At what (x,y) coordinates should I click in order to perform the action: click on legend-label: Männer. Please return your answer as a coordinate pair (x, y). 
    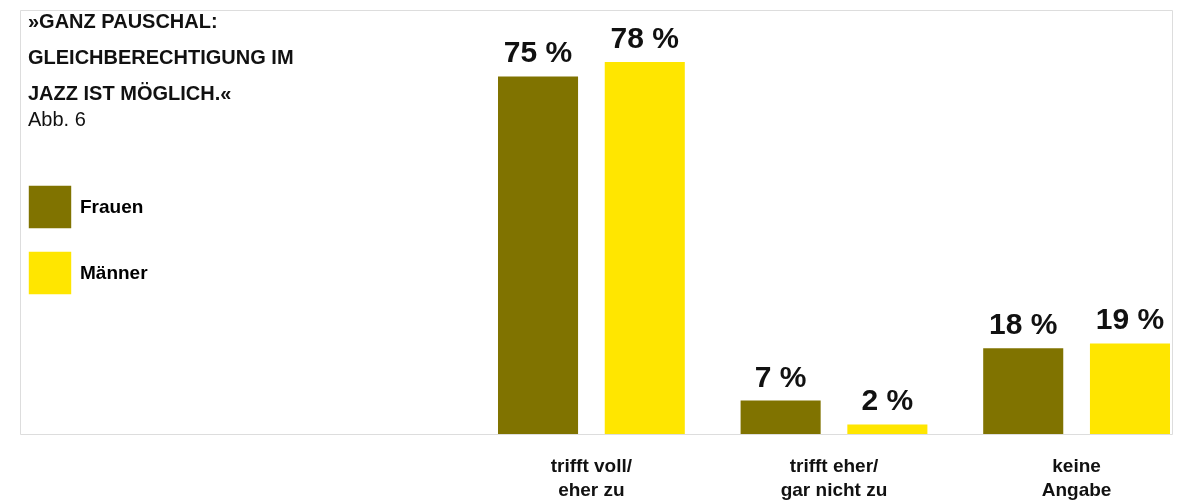
    Looking at the image, I should click on (114, 272).